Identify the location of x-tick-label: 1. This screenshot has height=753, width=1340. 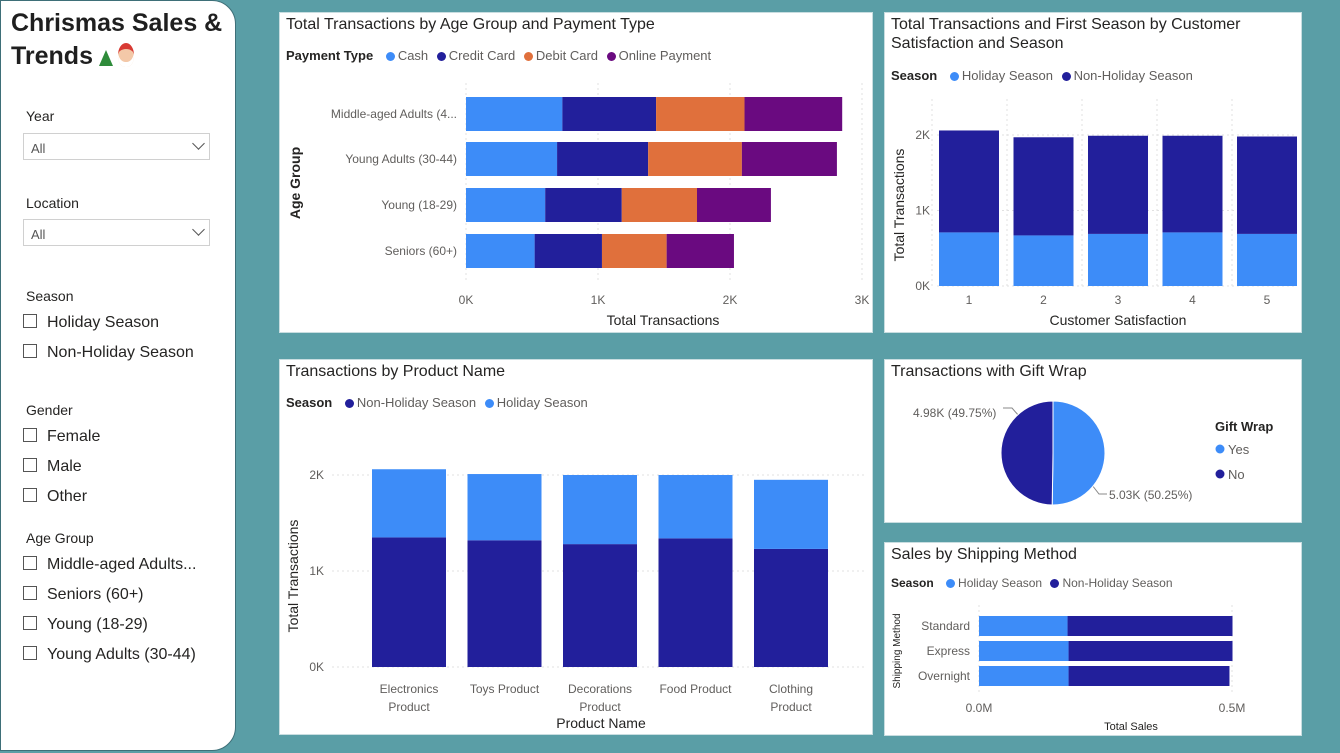
(969, 300).